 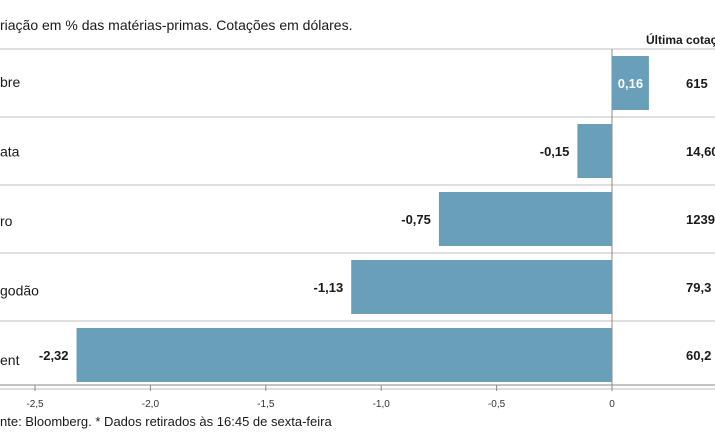 I want to click on x-tick-label: -1,5, so click(x=266, y=404).